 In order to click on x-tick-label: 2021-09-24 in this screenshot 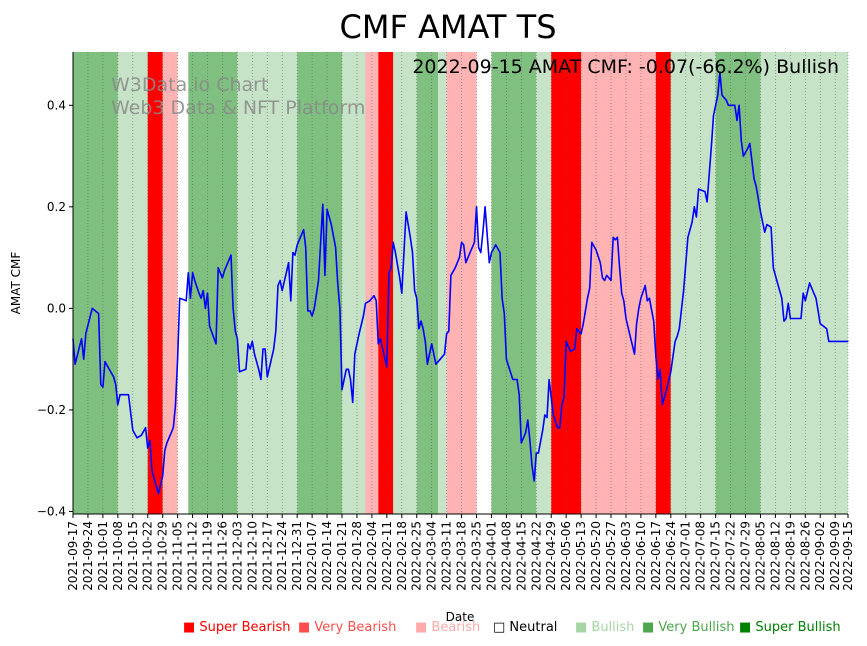, I will do `click(88, 556)`.